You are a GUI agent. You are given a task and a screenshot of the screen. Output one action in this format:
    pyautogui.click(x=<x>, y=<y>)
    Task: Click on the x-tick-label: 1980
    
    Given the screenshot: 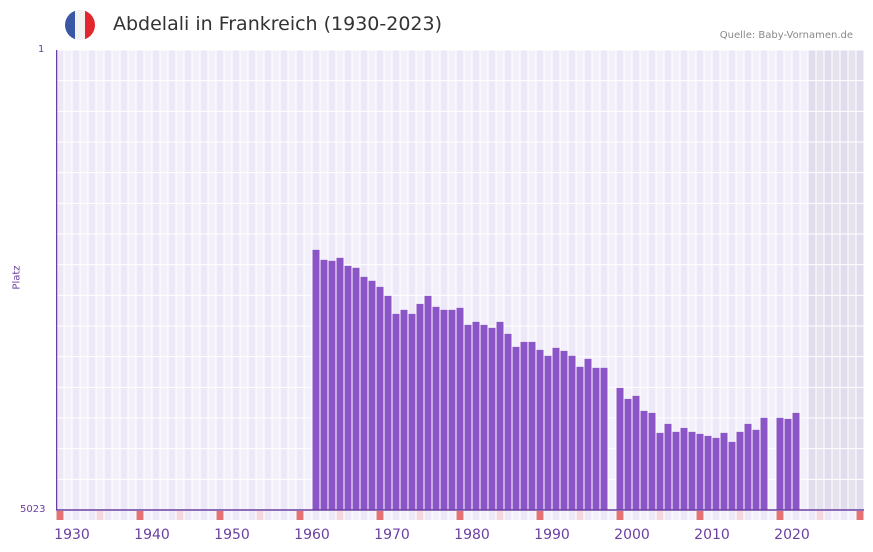 What is the action you would take?
    pyautogui.click(x=472, y=535)
    